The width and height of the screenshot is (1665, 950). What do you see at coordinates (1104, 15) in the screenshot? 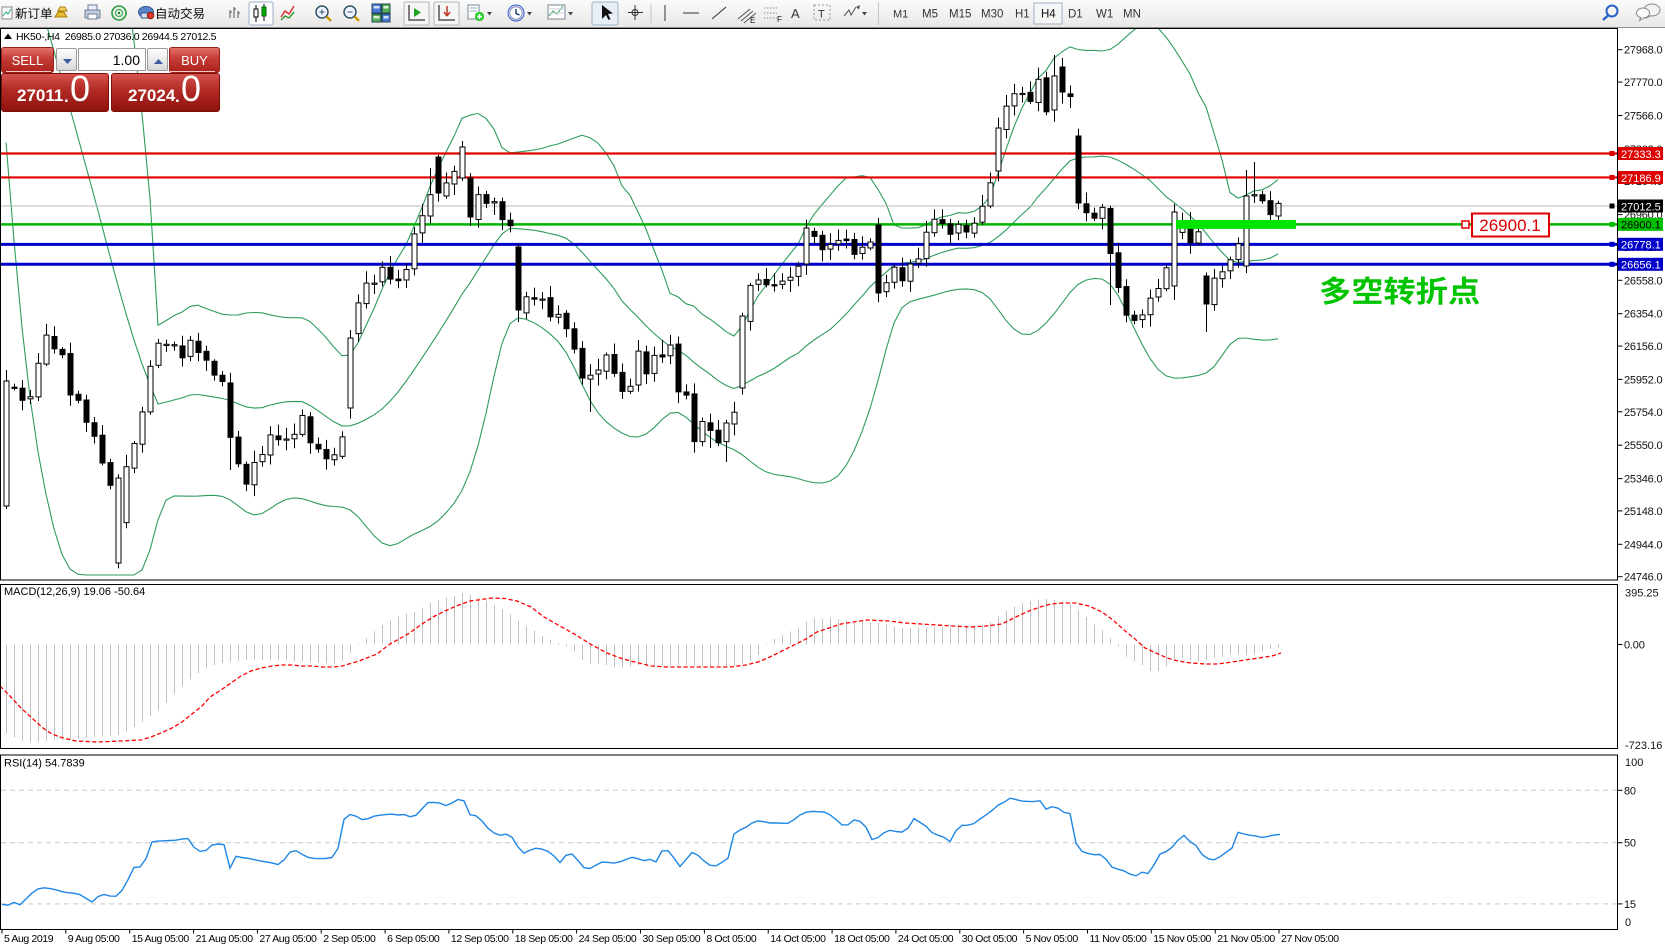
I see `svg-text: W1` at bounding box center [1104, 15].